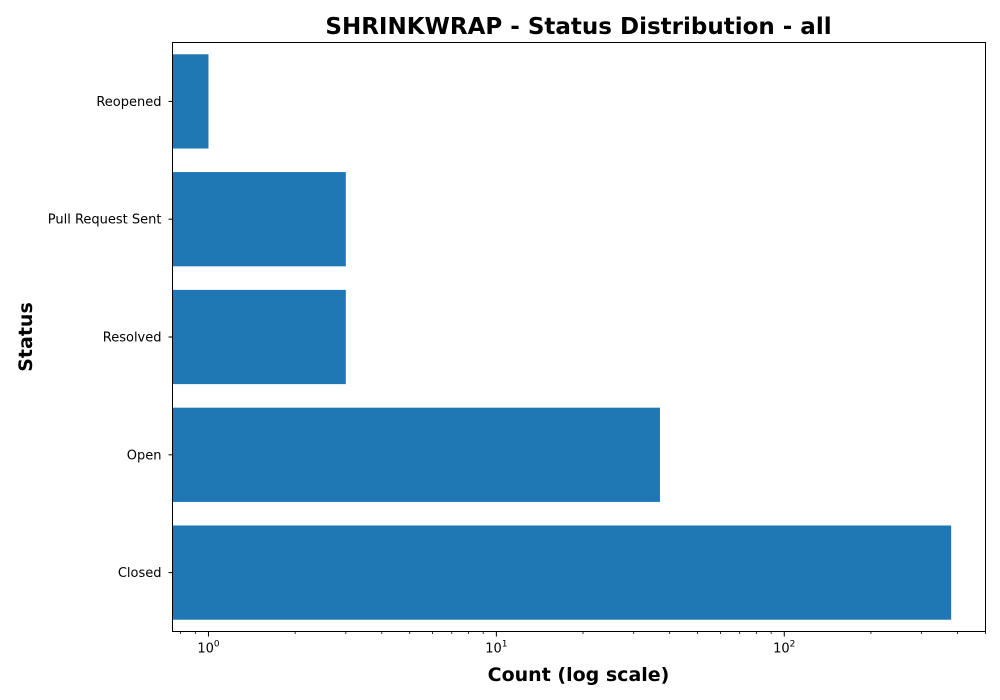 Image resolution: width=1000 pixels, height=700 pixels. Describe the element at coordinates (140, 573) in the screenshot. I see `y-tick-label-closed: Closed` at that location.